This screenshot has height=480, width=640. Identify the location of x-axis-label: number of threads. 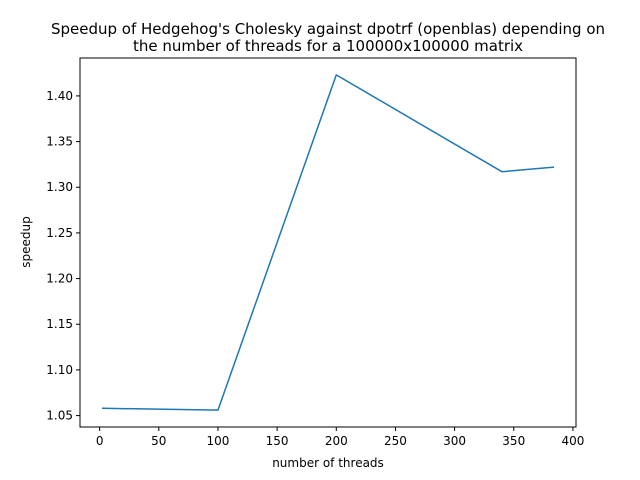
(328, 463).